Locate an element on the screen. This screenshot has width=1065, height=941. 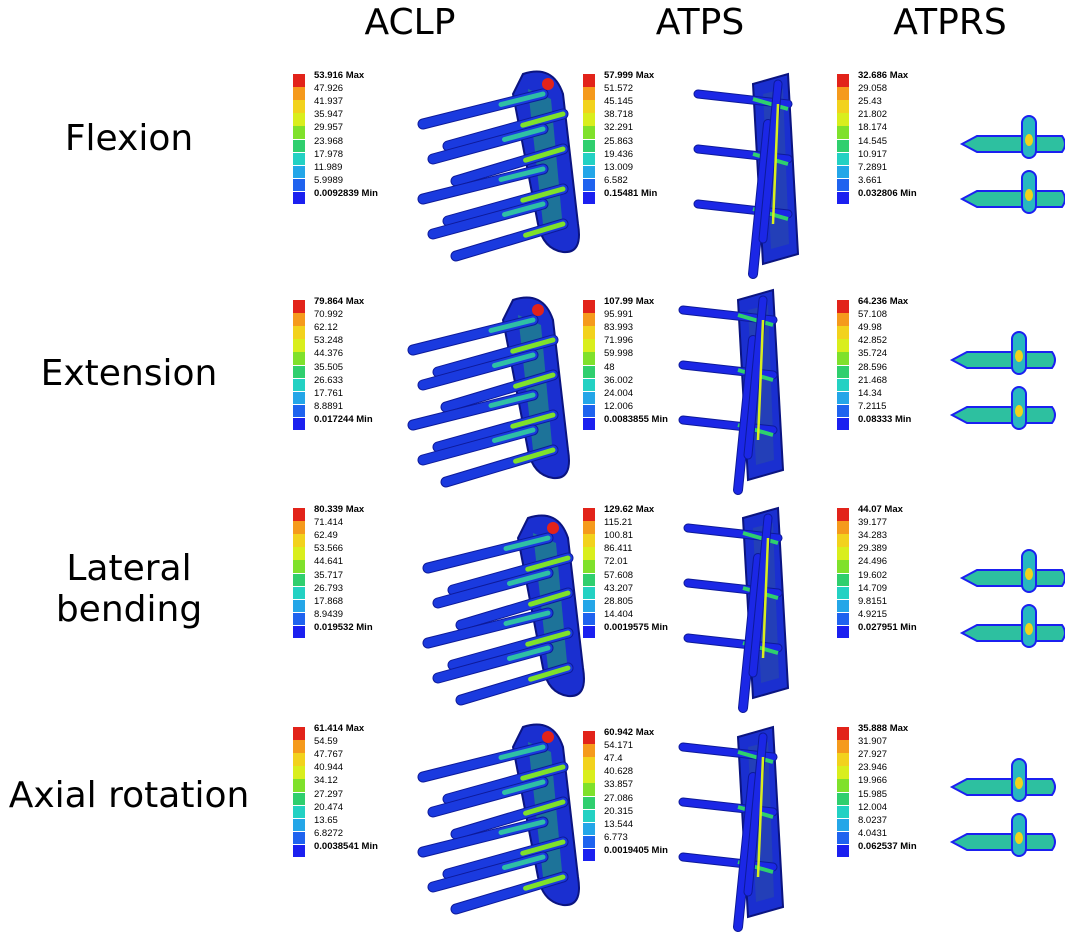
legend-tick-label: 26.633 is located at coordinates (329, 380).